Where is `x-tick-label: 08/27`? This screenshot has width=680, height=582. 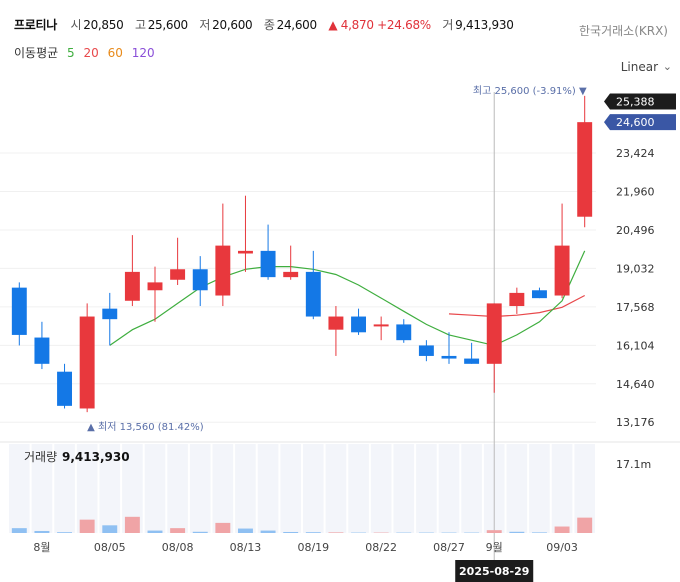
x-tick-label: 08/27 is located at coordinates (449, 547).